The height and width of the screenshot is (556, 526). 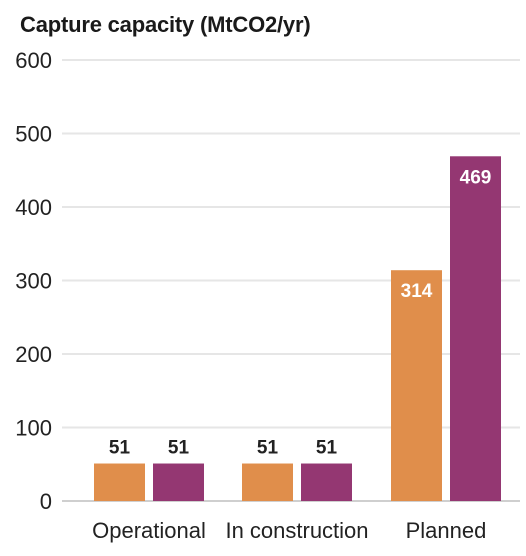 I want to click on y-tick-label: 0, so click(x=46, y=501).